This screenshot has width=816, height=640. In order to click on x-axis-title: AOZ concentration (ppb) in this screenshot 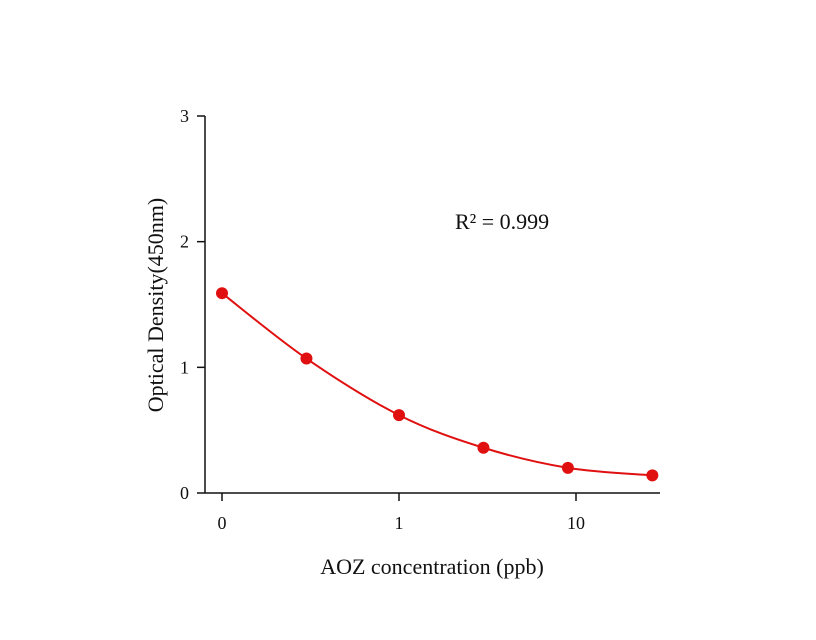, I will do `click(432, 566)`.